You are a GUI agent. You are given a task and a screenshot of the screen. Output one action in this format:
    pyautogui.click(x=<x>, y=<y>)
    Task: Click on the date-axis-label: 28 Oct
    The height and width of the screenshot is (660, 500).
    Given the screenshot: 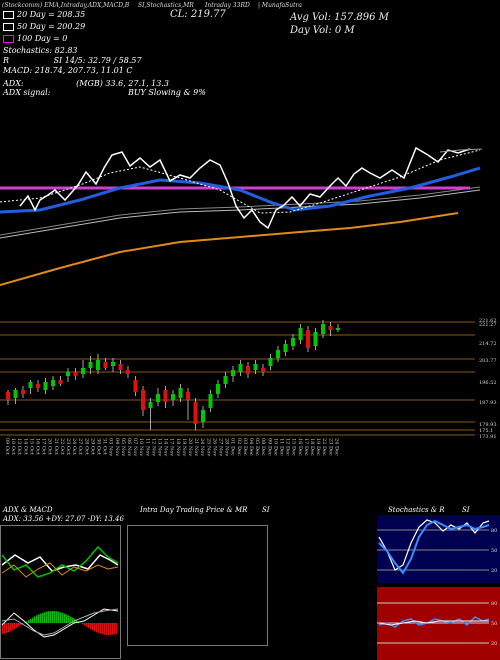 What is the action you would take?
    pyautogui.click(x=86, y=446)
    